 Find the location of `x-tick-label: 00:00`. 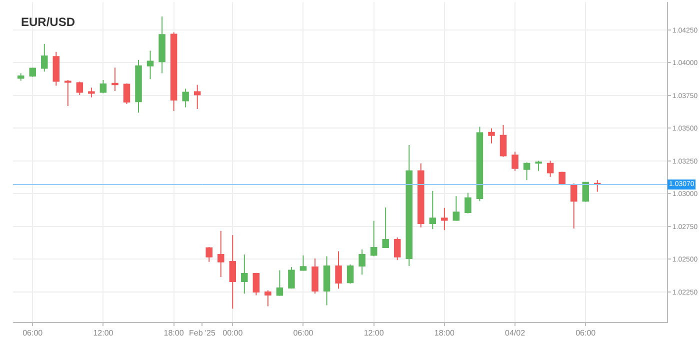

x-tick-label: 00:00 is located at coordinates (233, 333).